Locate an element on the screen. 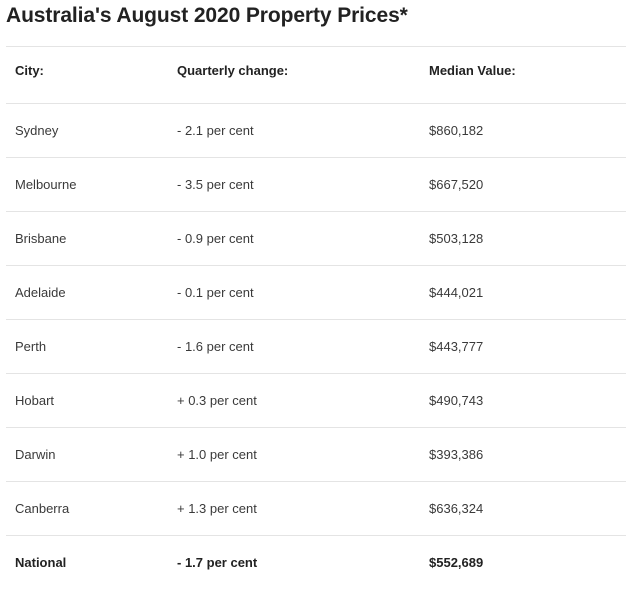 The width and height of the screenshot is (626, 589). median-value-cell: $503,128 is located at coordinates (527, 239).